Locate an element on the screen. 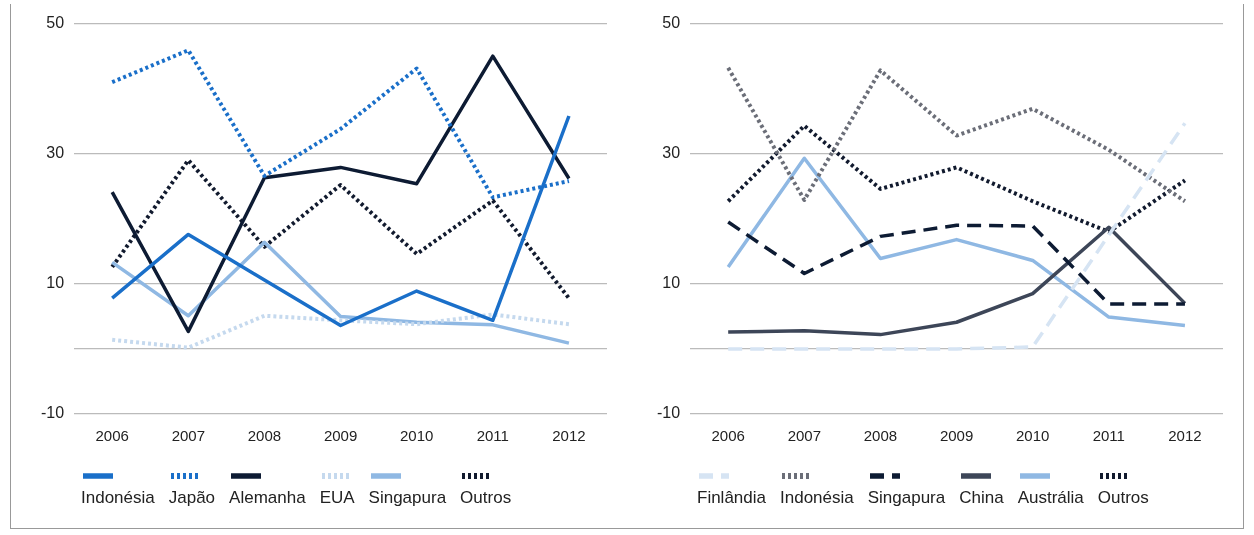  legend-label: EUA is located at coordinates (337, 498).